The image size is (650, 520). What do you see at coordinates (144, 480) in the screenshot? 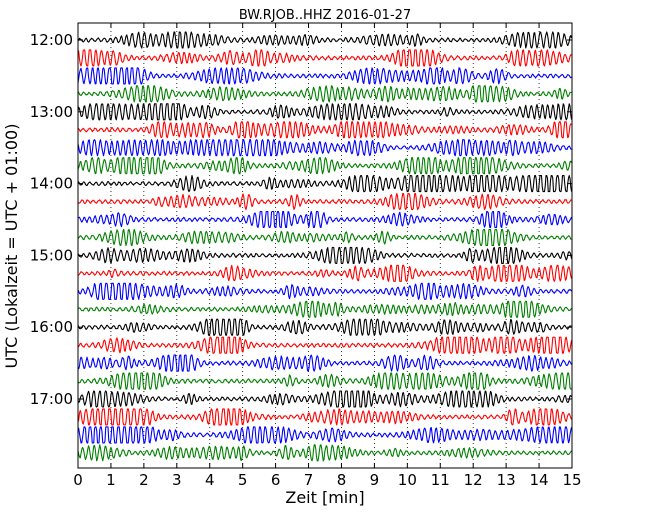
I see `x-tick-label: 2` at bounding box center [144, 480].